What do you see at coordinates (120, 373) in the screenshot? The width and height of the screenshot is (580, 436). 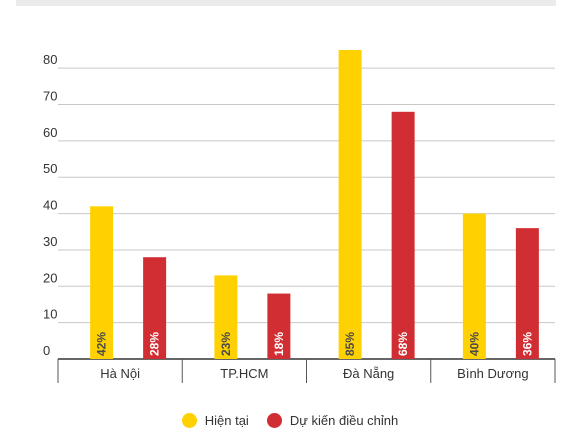 I see `category-label: Hà Nội` at bounding box center [120, 373].